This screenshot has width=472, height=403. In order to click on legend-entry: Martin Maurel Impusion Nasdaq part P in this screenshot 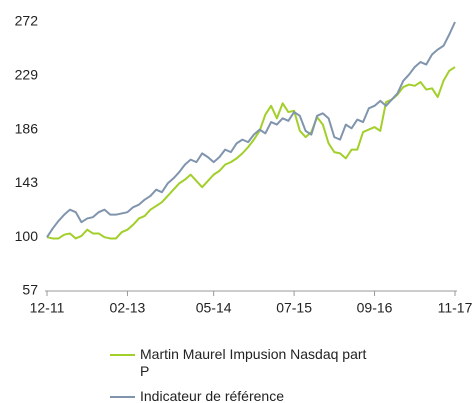, I will do `click(257, 363)`.